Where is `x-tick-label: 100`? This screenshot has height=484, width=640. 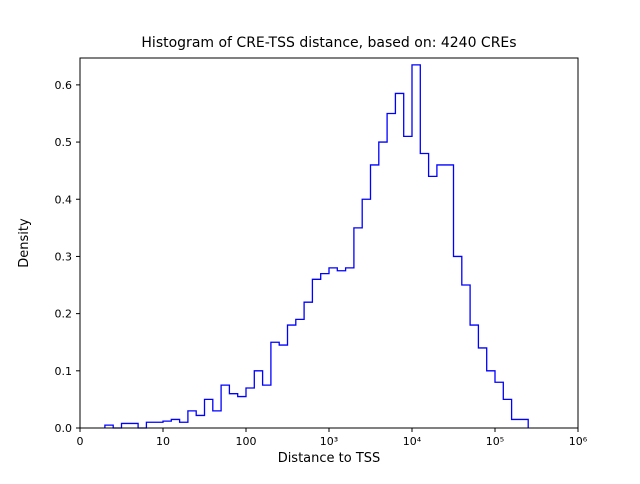
x-tick-label: 100 is located at coordinates (246, 441).